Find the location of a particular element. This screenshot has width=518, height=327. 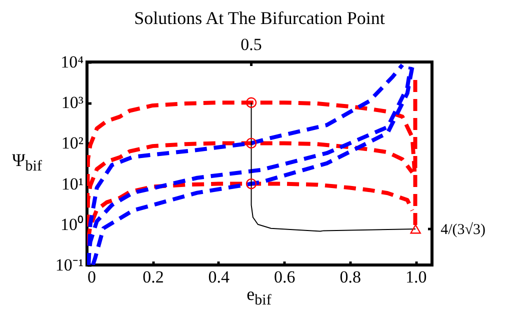

x-tick-label: 1.0 is located at coordinates (416, 277).